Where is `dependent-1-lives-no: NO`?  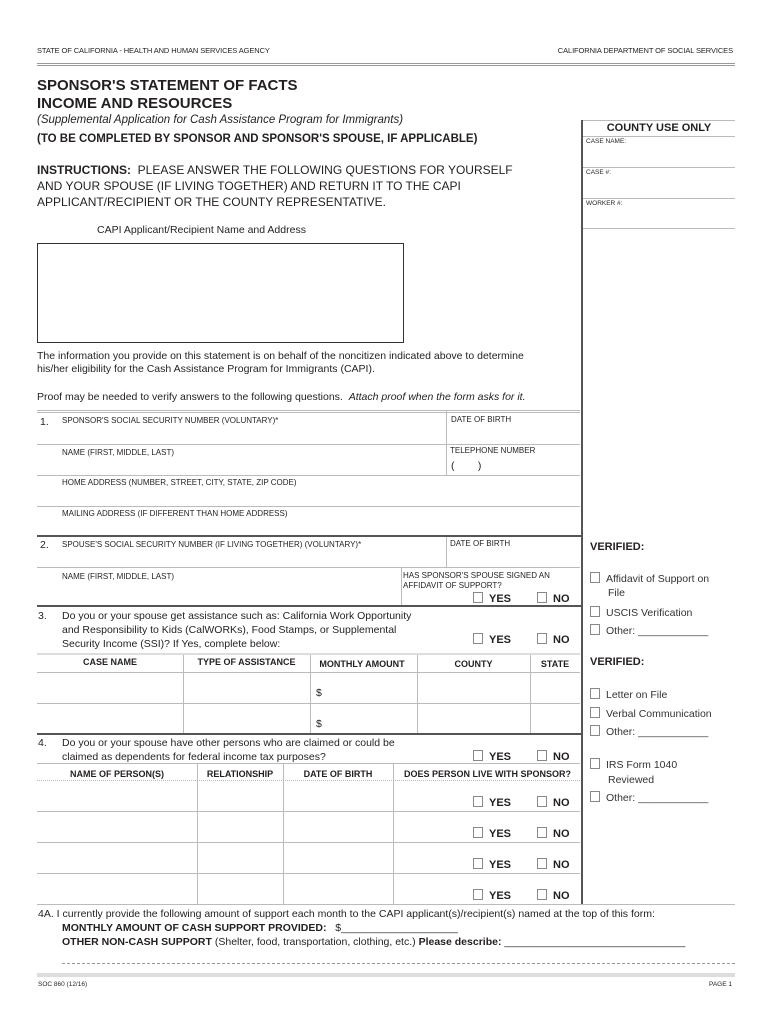
dependent-1-lives-no: NO is located at coordinates (553, 802).